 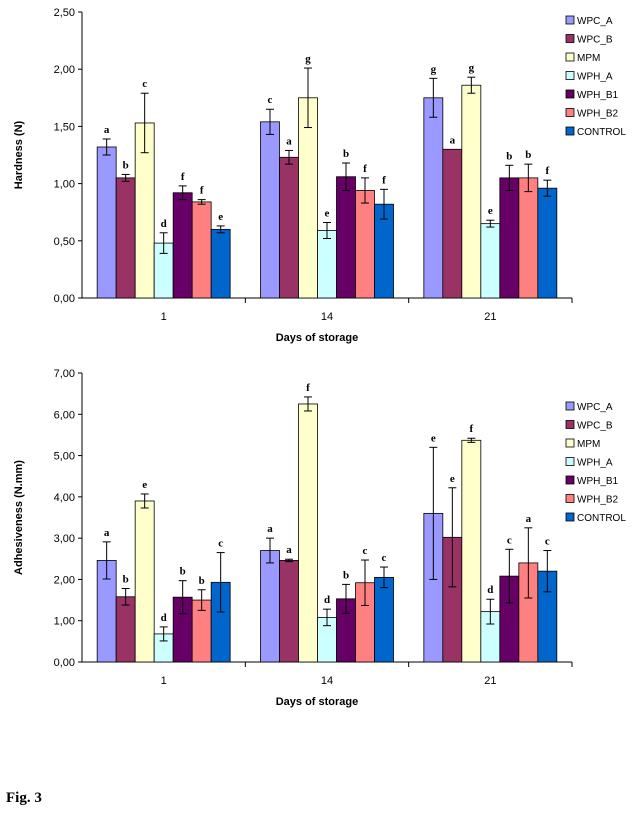 I want to click on y-tick-label: 5,00, so click(x=64, y=457).